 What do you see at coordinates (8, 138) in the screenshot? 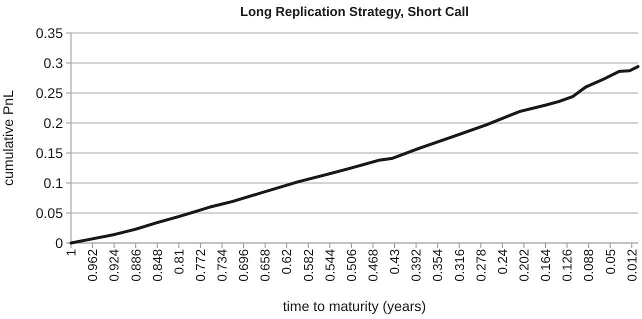
I see `y-axis-title: cumulative PnL` at bounding box center [8, 138].